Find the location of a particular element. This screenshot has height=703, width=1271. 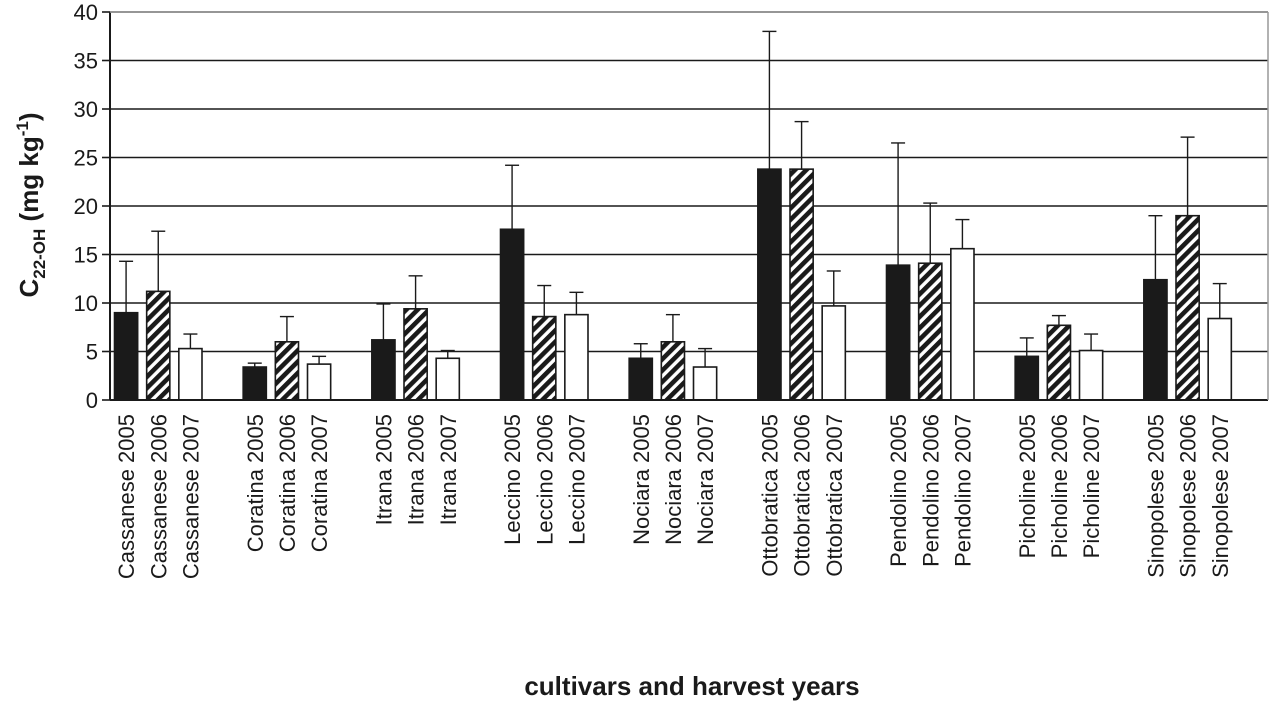

x-category-label: Pendolino 2007 is located at coordinates (962, 490).